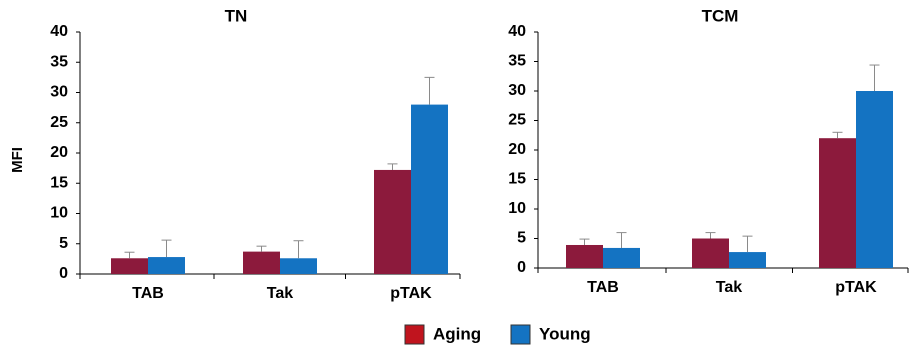  Describe the element at coordinates (565, 333) in the screenshot. I see `legend-label: Young` at that location.